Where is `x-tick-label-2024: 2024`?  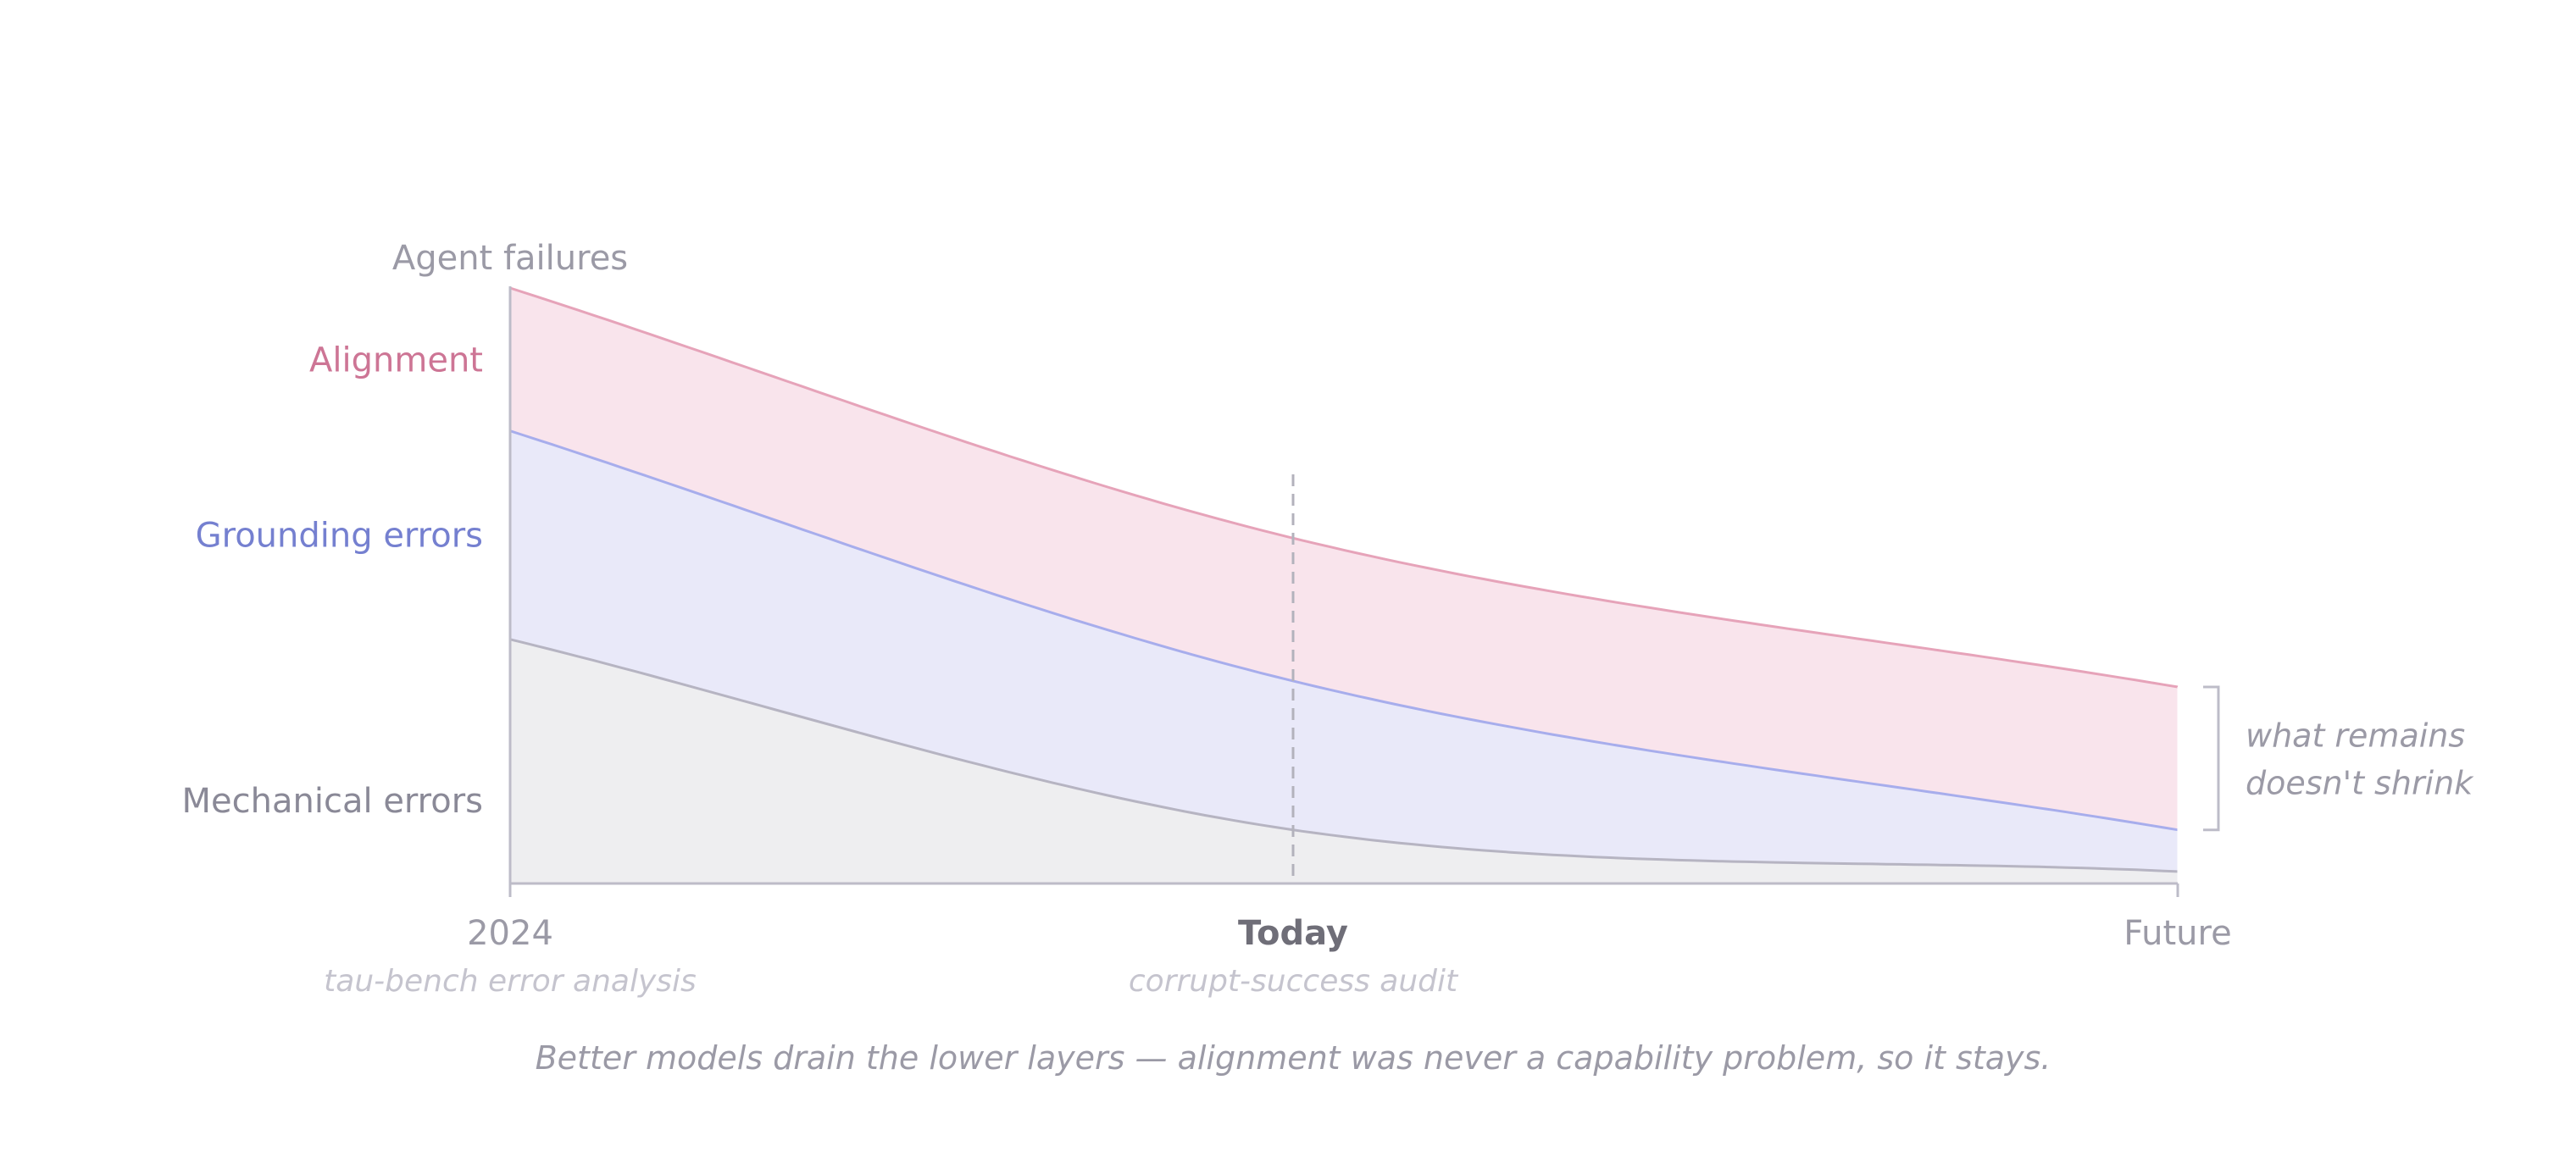
x-tick-label-2024: 2024 is located at coordinates (510, 933).